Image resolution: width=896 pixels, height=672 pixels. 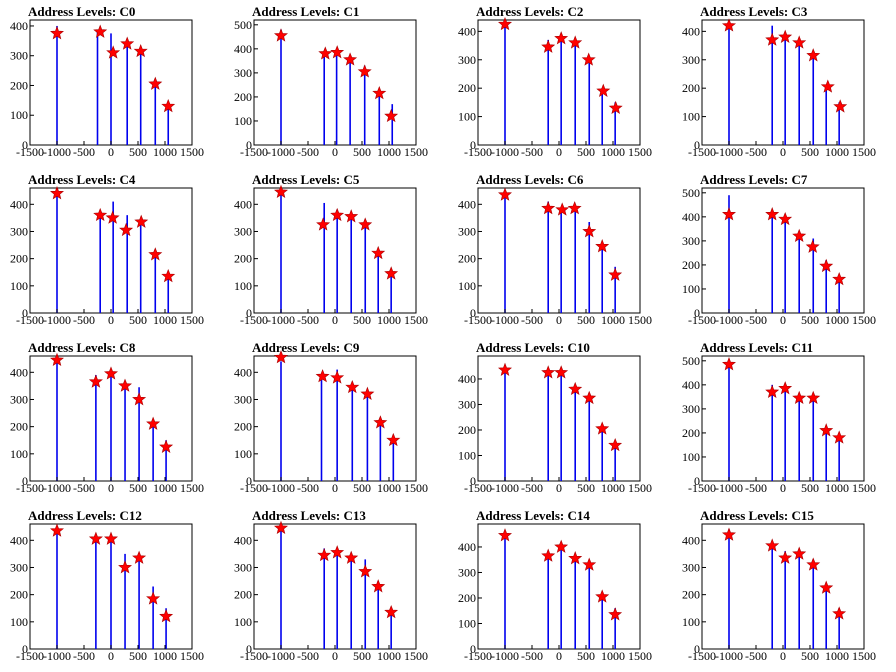 What do you see at coordinates (82, 179) in the screenshot?
I see `chart-title: Address Levels: C4` at bounding box center [82, 179].